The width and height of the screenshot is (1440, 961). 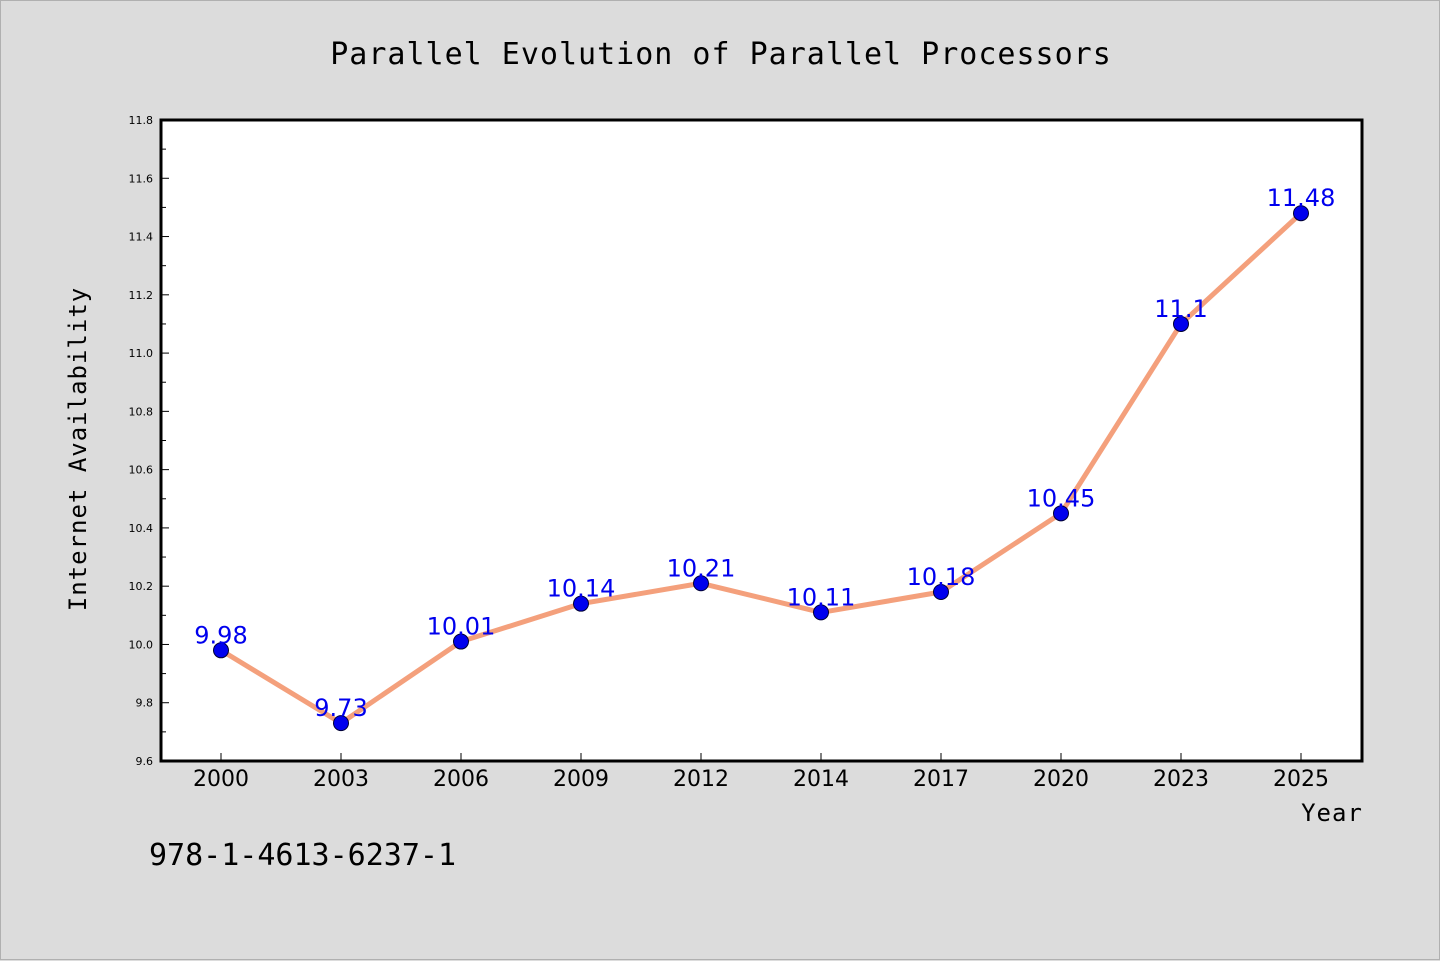 I want to click on y-tick-label: 9.6, so click(x=145, y=761).